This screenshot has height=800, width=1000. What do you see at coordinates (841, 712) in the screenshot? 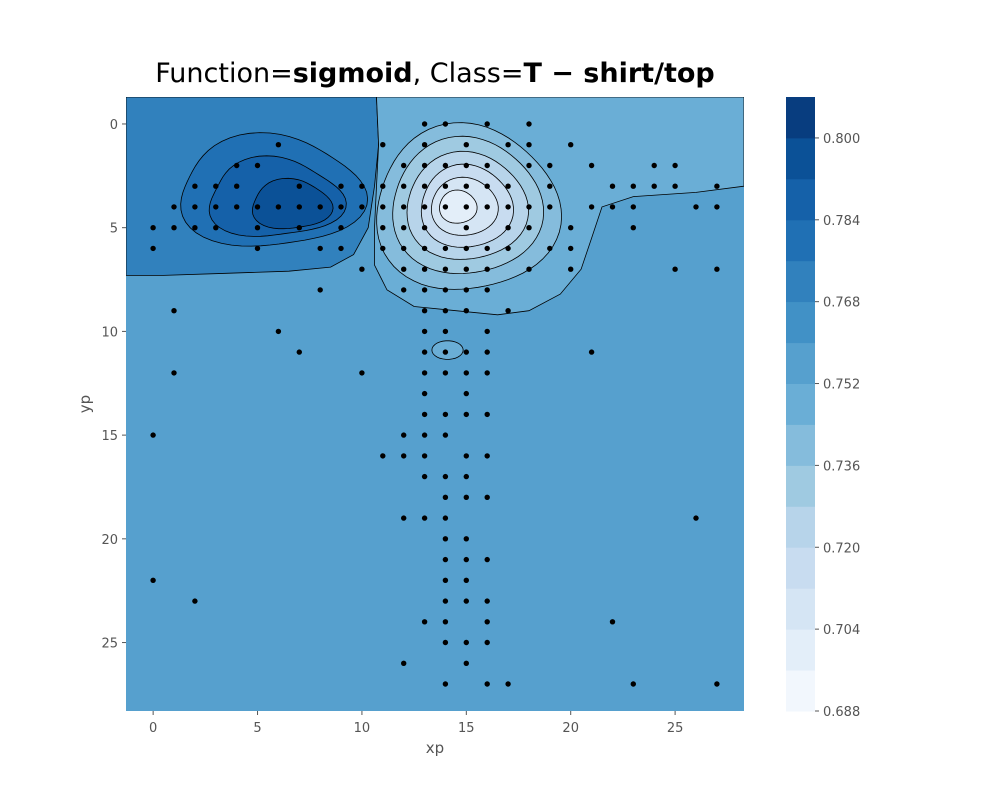
I see `colorbar-tick-label: 0.688` at bounding box center [841, 712].